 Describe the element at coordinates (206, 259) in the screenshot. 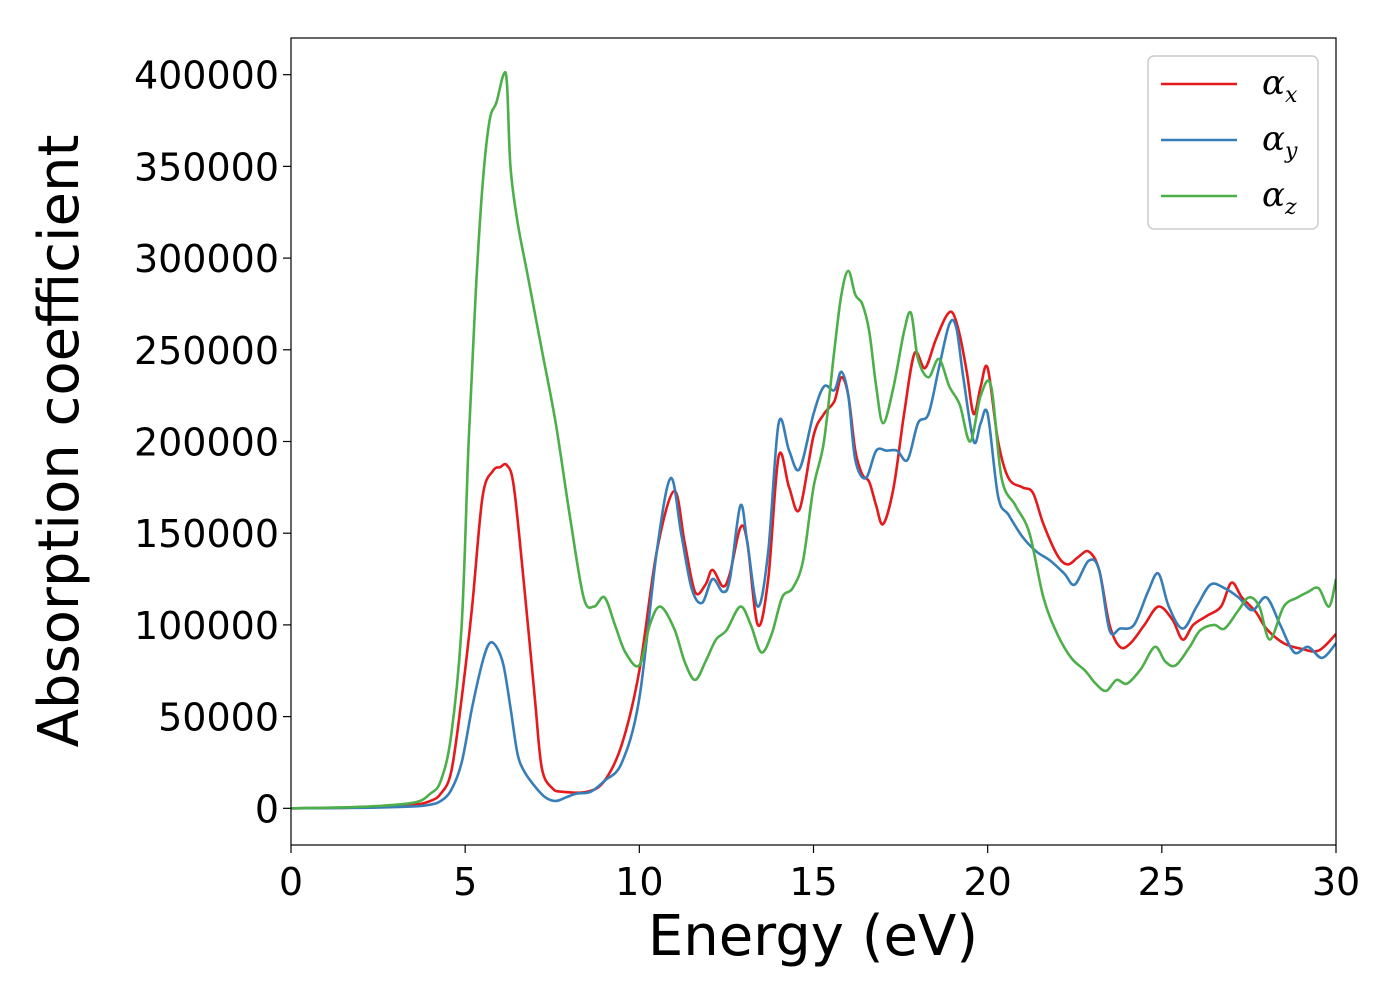

I see `y-tick-label: 300000` at that location.